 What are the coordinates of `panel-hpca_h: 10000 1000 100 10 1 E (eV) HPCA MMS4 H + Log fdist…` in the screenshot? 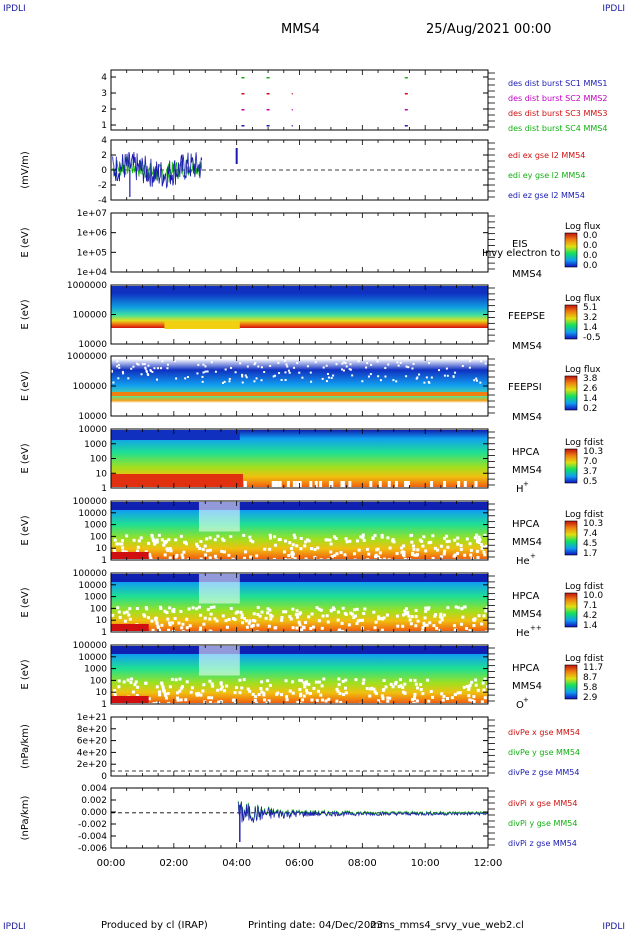 It's located at (312, 460).